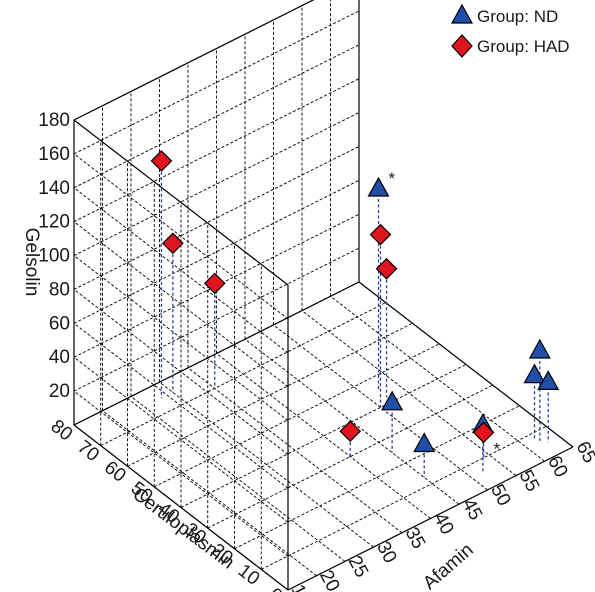 This screenshot has width=595, height=592. I want to click on legend-label-had: Group: HAD, so click(523, 46).